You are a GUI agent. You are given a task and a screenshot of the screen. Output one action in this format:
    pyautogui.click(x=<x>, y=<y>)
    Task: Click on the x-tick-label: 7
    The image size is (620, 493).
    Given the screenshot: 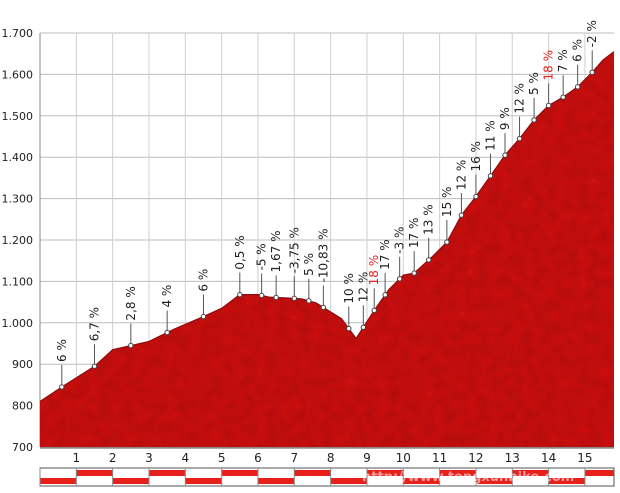 What is the action you would take?
    pyautogui.click(x=294, y=458)
    